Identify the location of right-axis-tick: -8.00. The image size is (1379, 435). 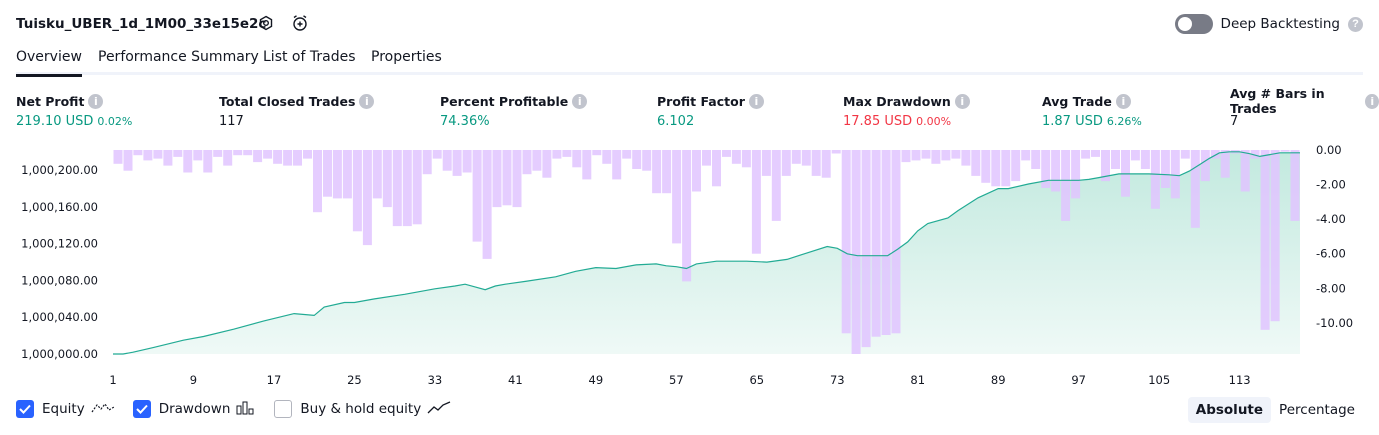
(1331, 288).